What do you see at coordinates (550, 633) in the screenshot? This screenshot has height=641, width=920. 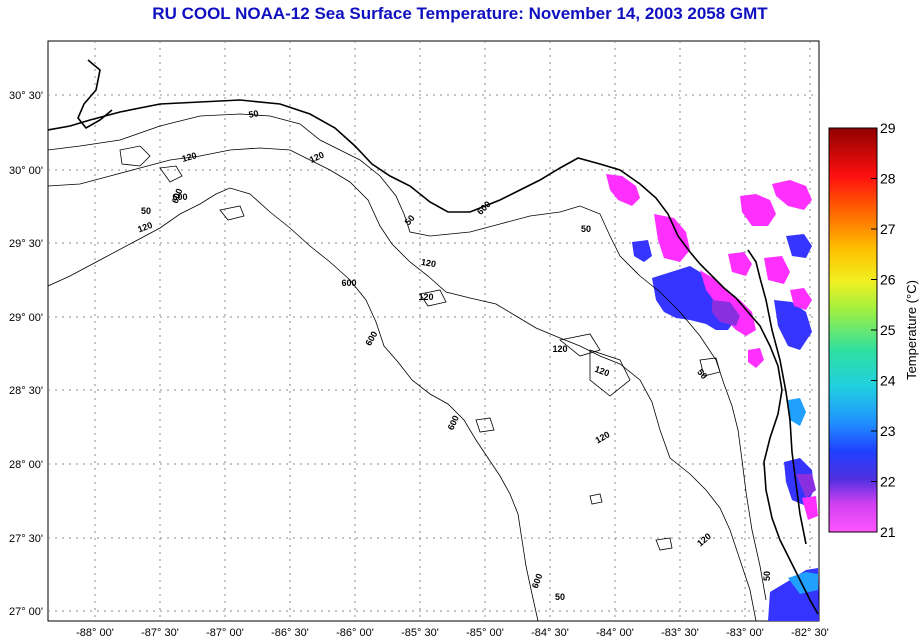 I see `longitude-label: -84° 30'` at bounding box center [550, 633].